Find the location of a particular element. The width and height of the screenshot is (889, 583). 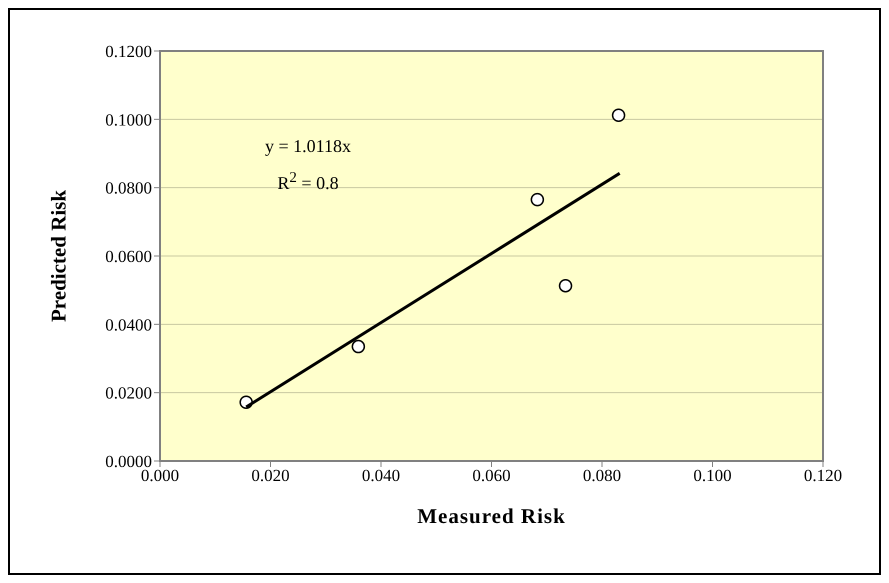

x-tick-label: 0.120 is located at coordinates (823, 476).